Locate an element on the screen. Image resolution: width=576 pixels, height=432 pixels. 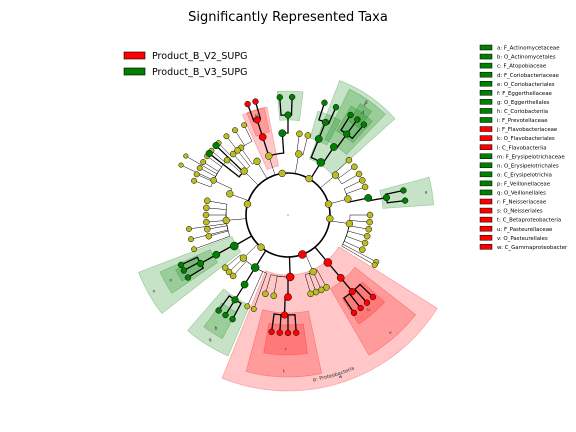
key-label: e: O_Coriobacteriales is located at coordinates (526, 85).